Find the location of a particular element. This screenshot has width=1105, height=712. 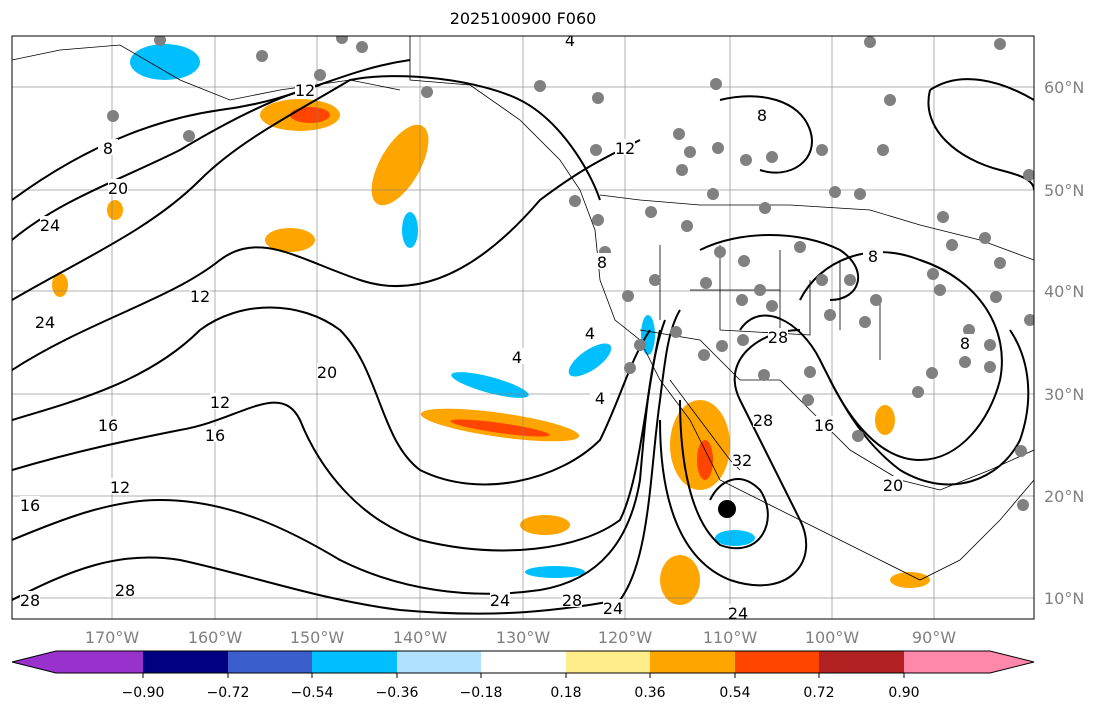

longitude-label: 100°W is located at coordinates (832, 637).